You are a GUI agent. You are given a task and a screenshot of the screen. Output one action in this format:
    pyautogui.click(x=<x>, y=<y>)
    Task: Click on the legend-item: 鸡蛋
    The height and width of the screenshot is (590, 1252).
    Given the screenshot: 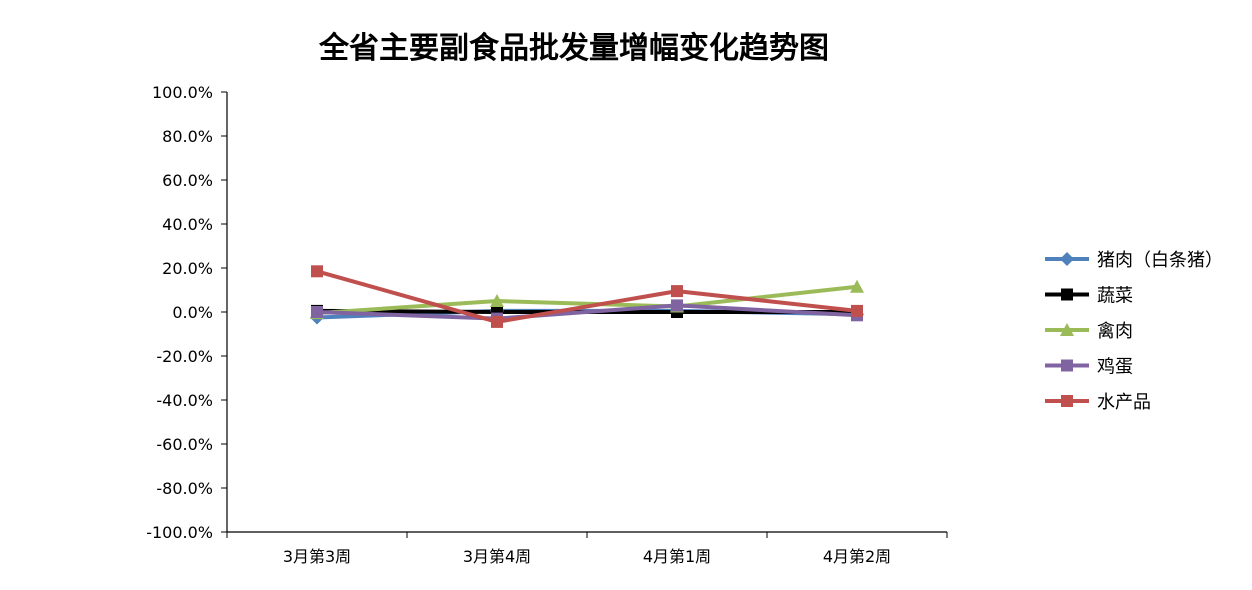 What is the action you would take?
    pyautogui.click(x=1089, y=367)
    